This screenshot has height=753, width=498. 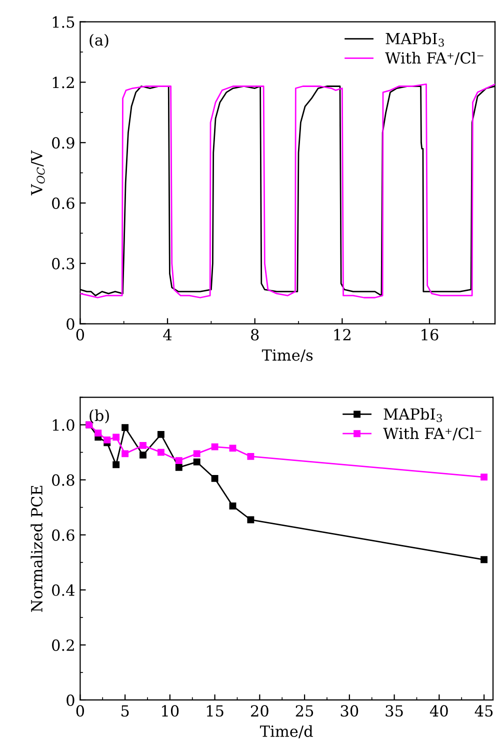 What do you see at coordinates (170, 711) in the screenshot?
I see `x-tick-label: 10` at bounding box center [170, 711].